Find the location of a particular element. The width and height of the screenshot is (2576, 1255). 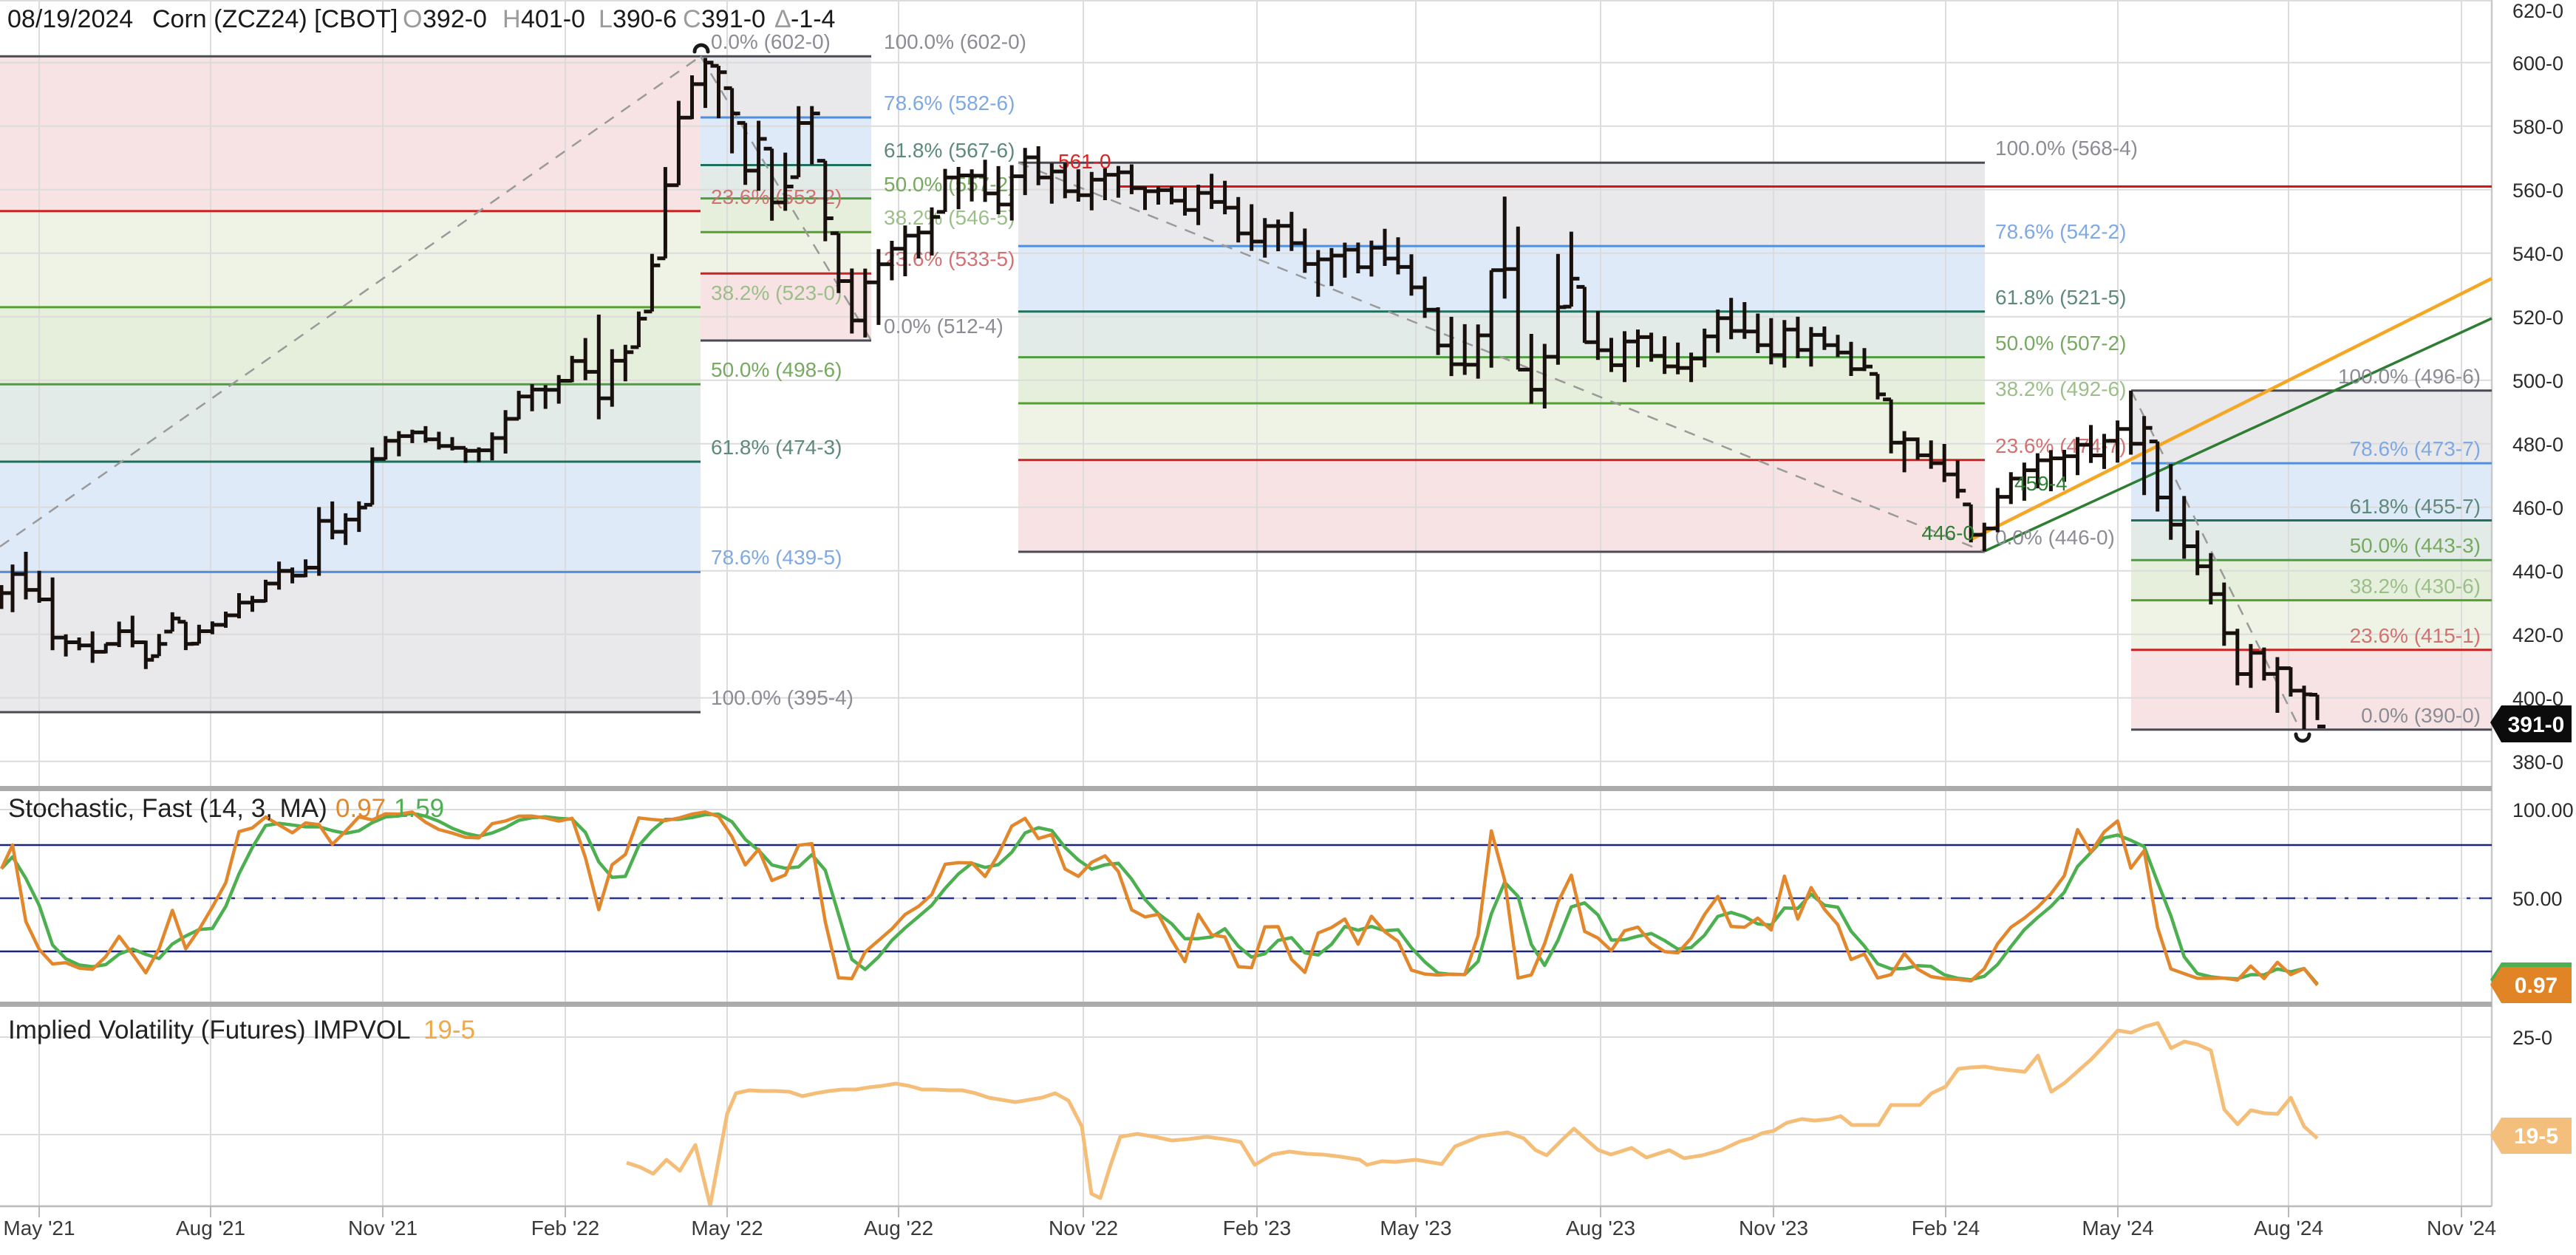

svg-text: 100.00 is located at coordinates (2543, 810).